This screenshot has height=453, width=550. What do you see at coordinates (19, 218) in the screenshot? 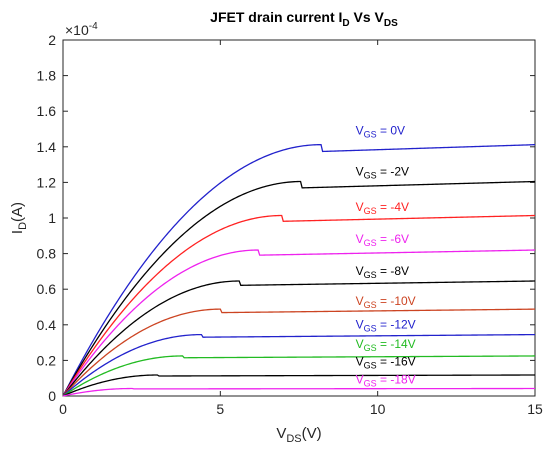
I see `y-axis-label: ID(A)` at bounding box center [19, 218].